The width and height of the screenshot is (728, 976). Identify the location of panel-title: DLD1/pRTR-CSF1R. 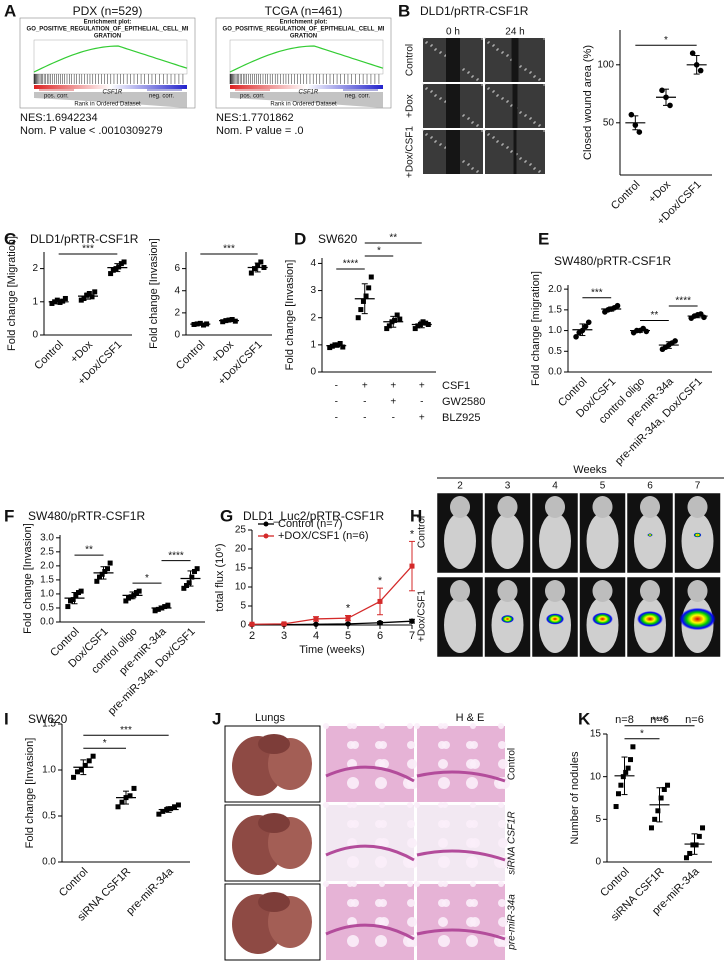
(474, 11).